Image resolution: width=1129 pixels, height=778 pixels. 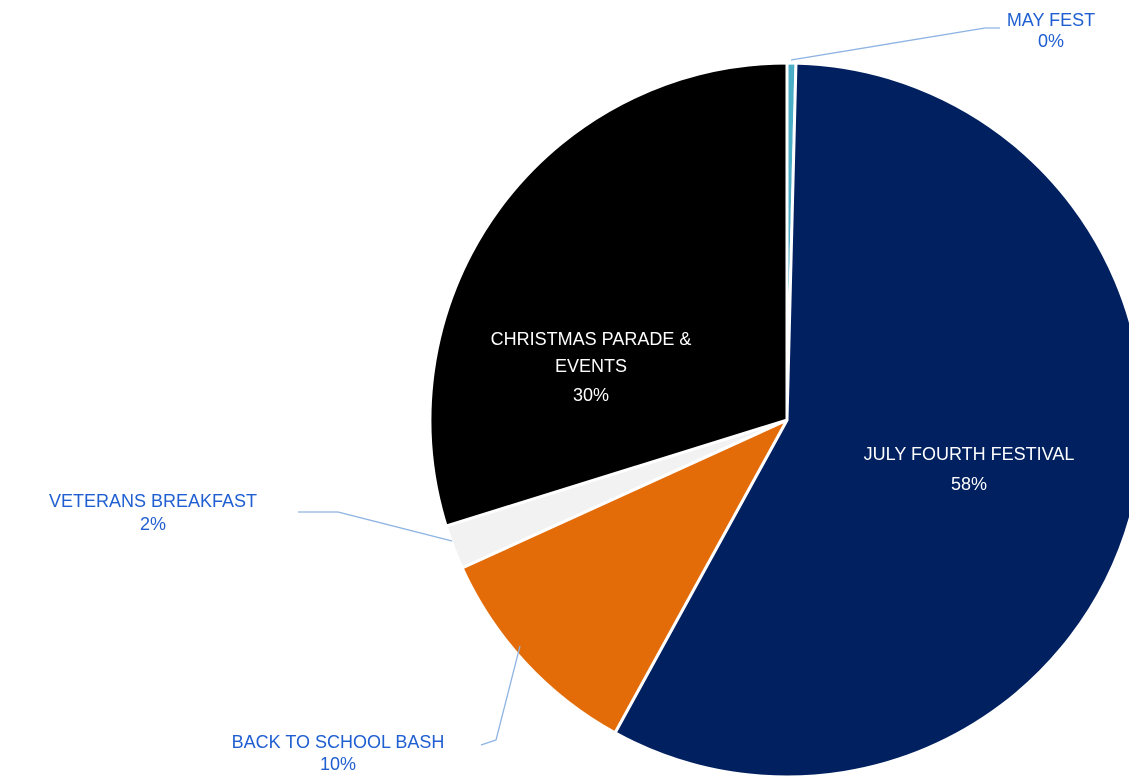 What do you see at coordinates (969, 454) in the screenshot?
I see `category-label-july-fourth-festival: JULY FOURTH FESTIVAL` at bounding box center [969, 454].